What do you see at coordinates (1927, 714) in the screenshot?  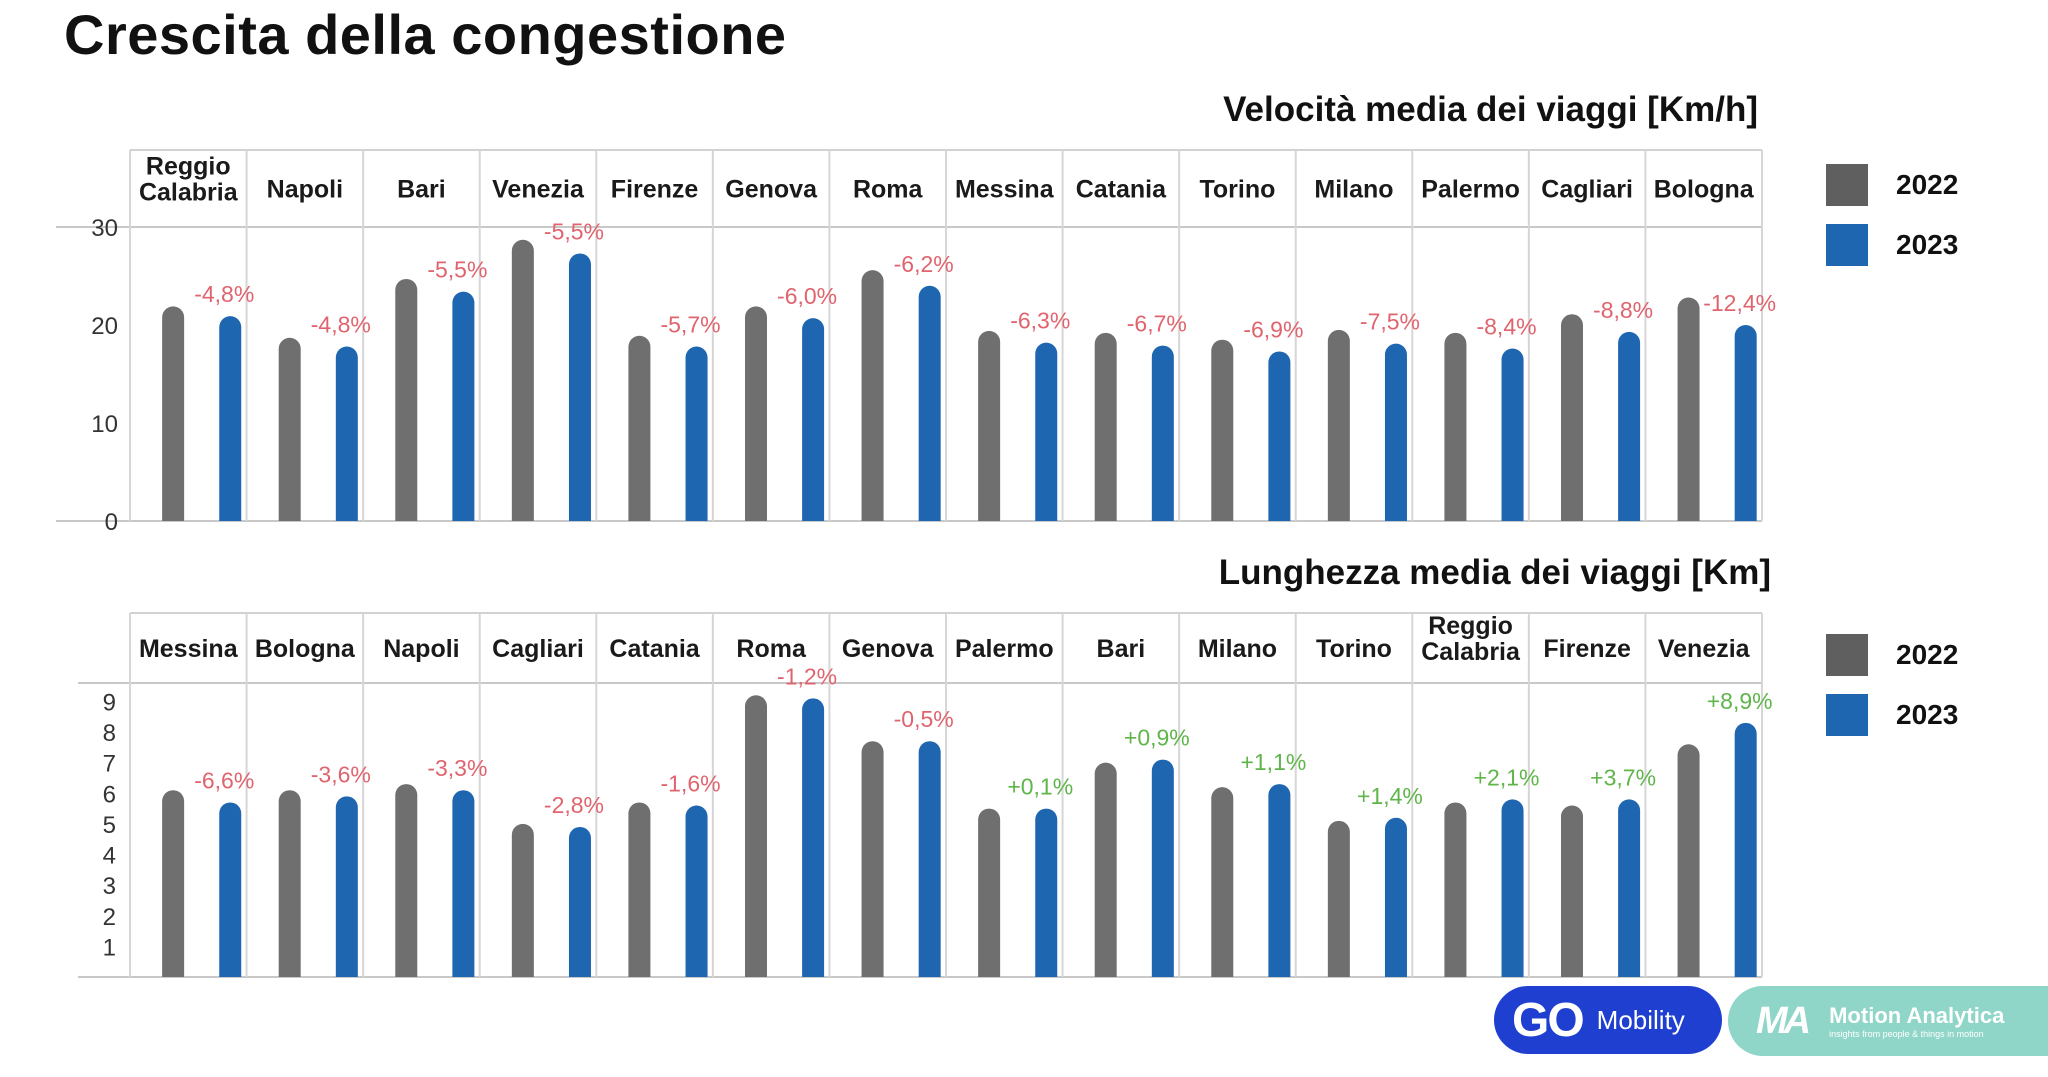 I see `legend-label-2023: 2023` at bounding box center [1927, 714].